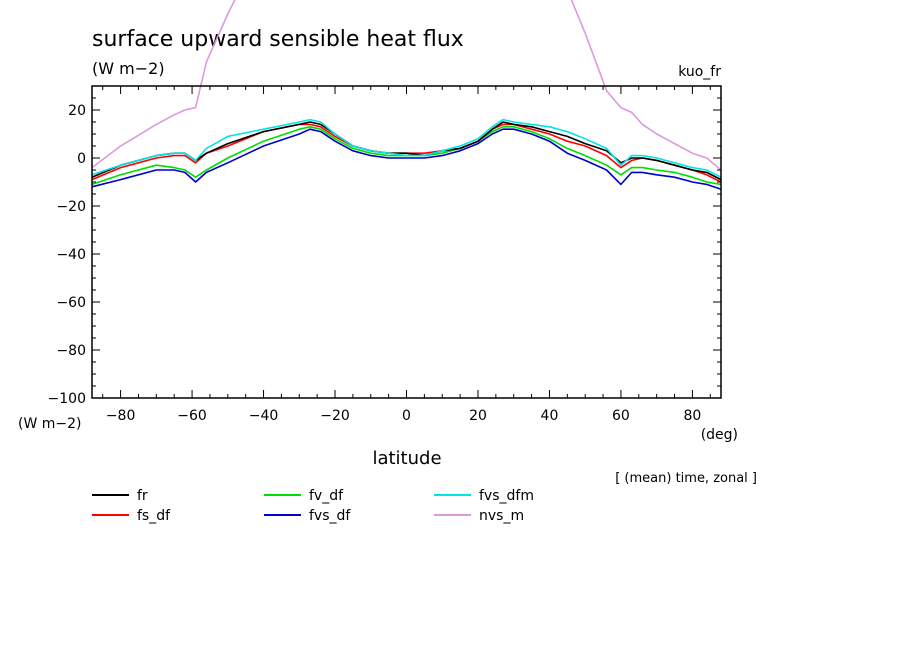  What do you see at coordinates (264, 416) in the screenshot?
I see `x-tick-label: −40` at bounding box center [264, 416].